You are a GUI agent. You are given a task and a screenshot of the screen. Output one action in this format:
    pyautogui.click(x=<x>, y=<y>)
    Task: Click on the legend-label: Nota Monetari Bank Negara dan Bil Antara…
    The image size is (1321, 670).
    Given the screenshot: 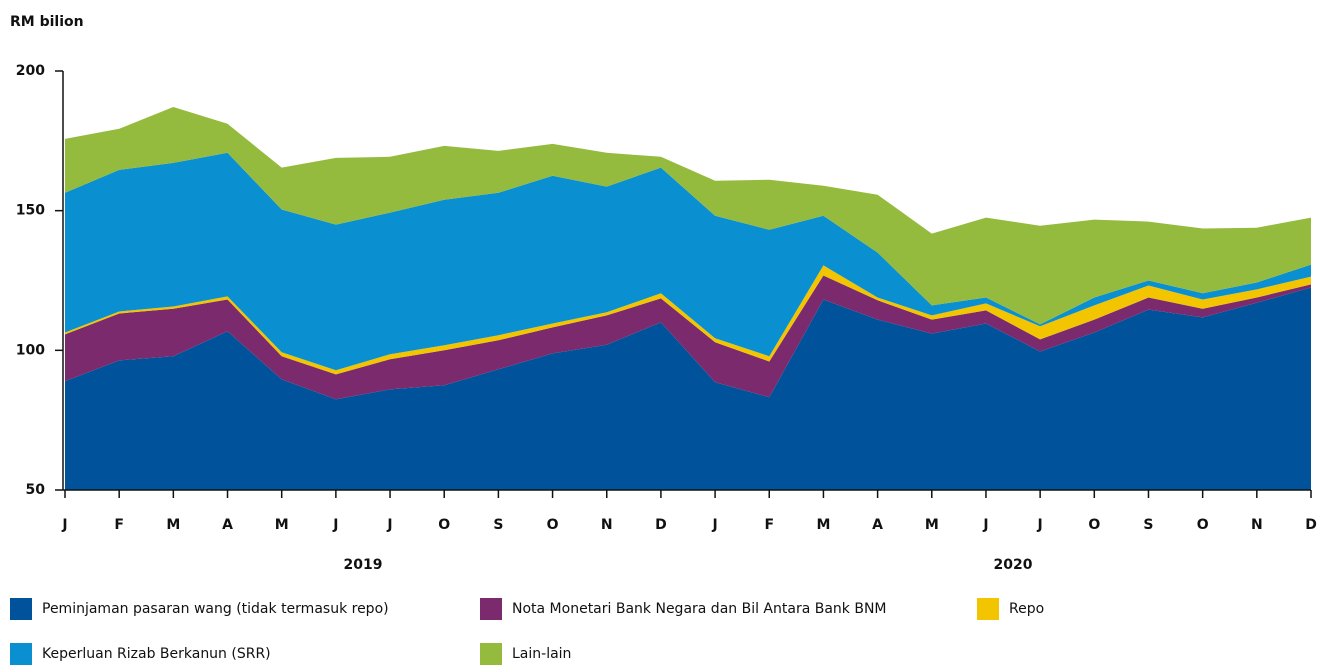 What is the action you would take?
    pyautogui.click(x=699, y=609)
    